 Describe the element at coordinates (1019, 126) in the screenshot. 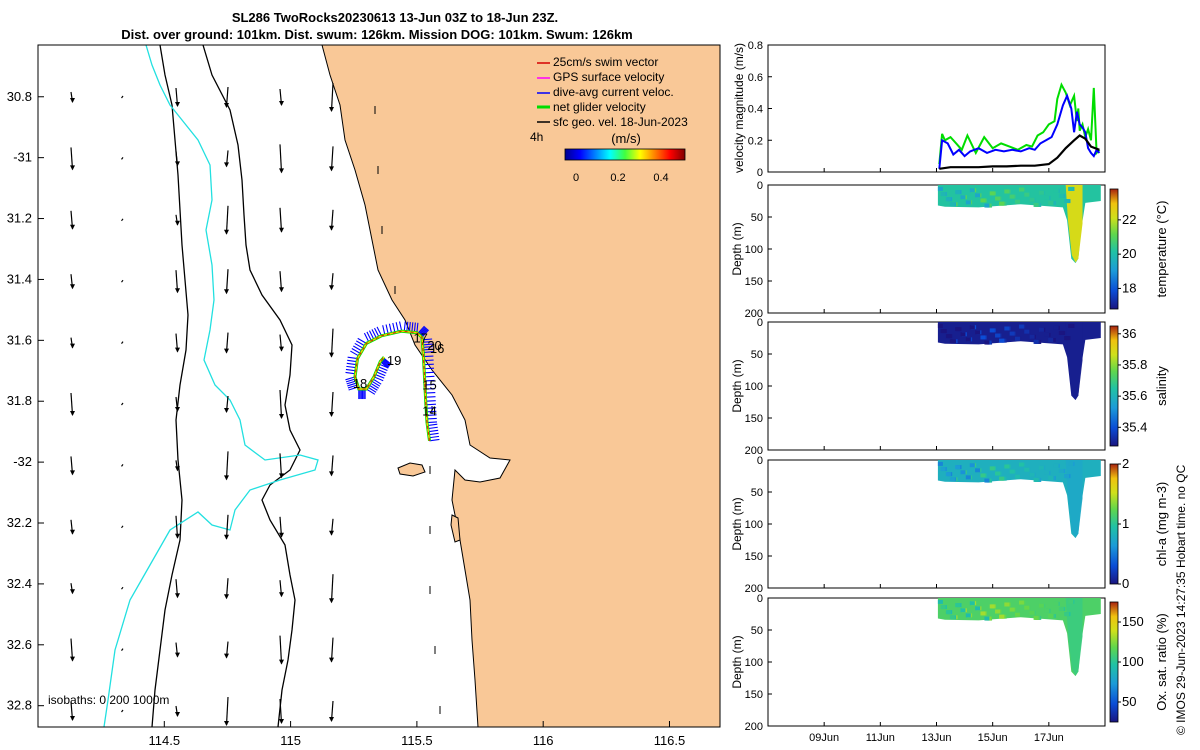

I see `velocity-series` at that location.